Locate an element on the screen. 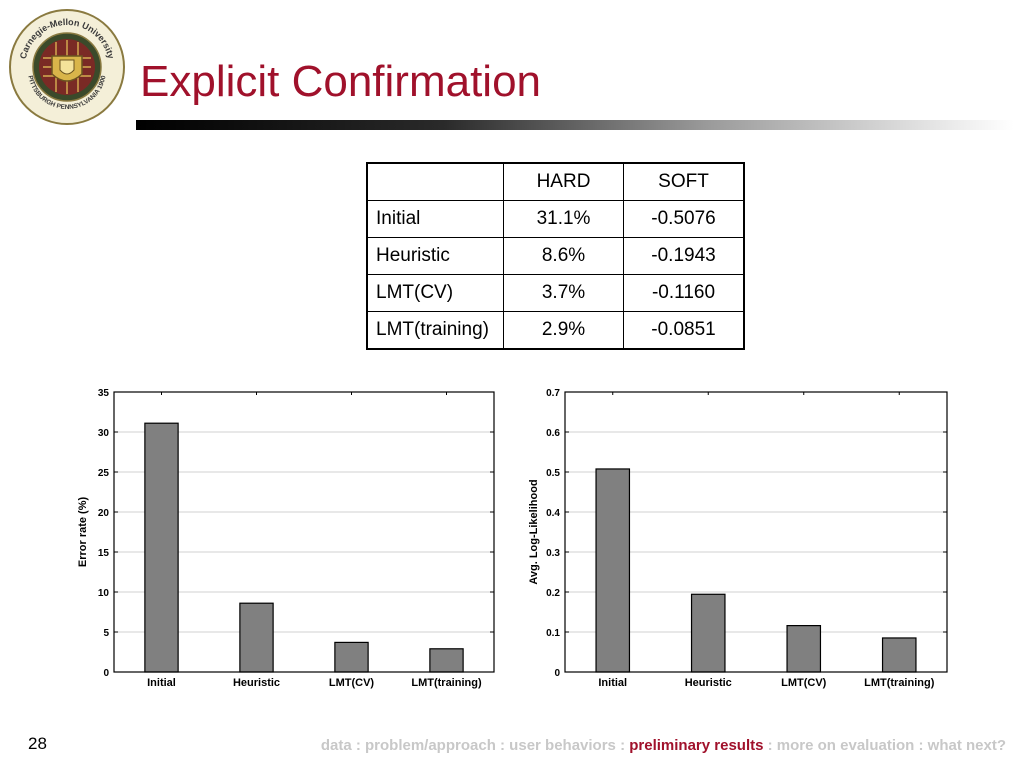 The image size is (1024, 768). y-tick-label: 0.7 is located at coordinates (553, 393).